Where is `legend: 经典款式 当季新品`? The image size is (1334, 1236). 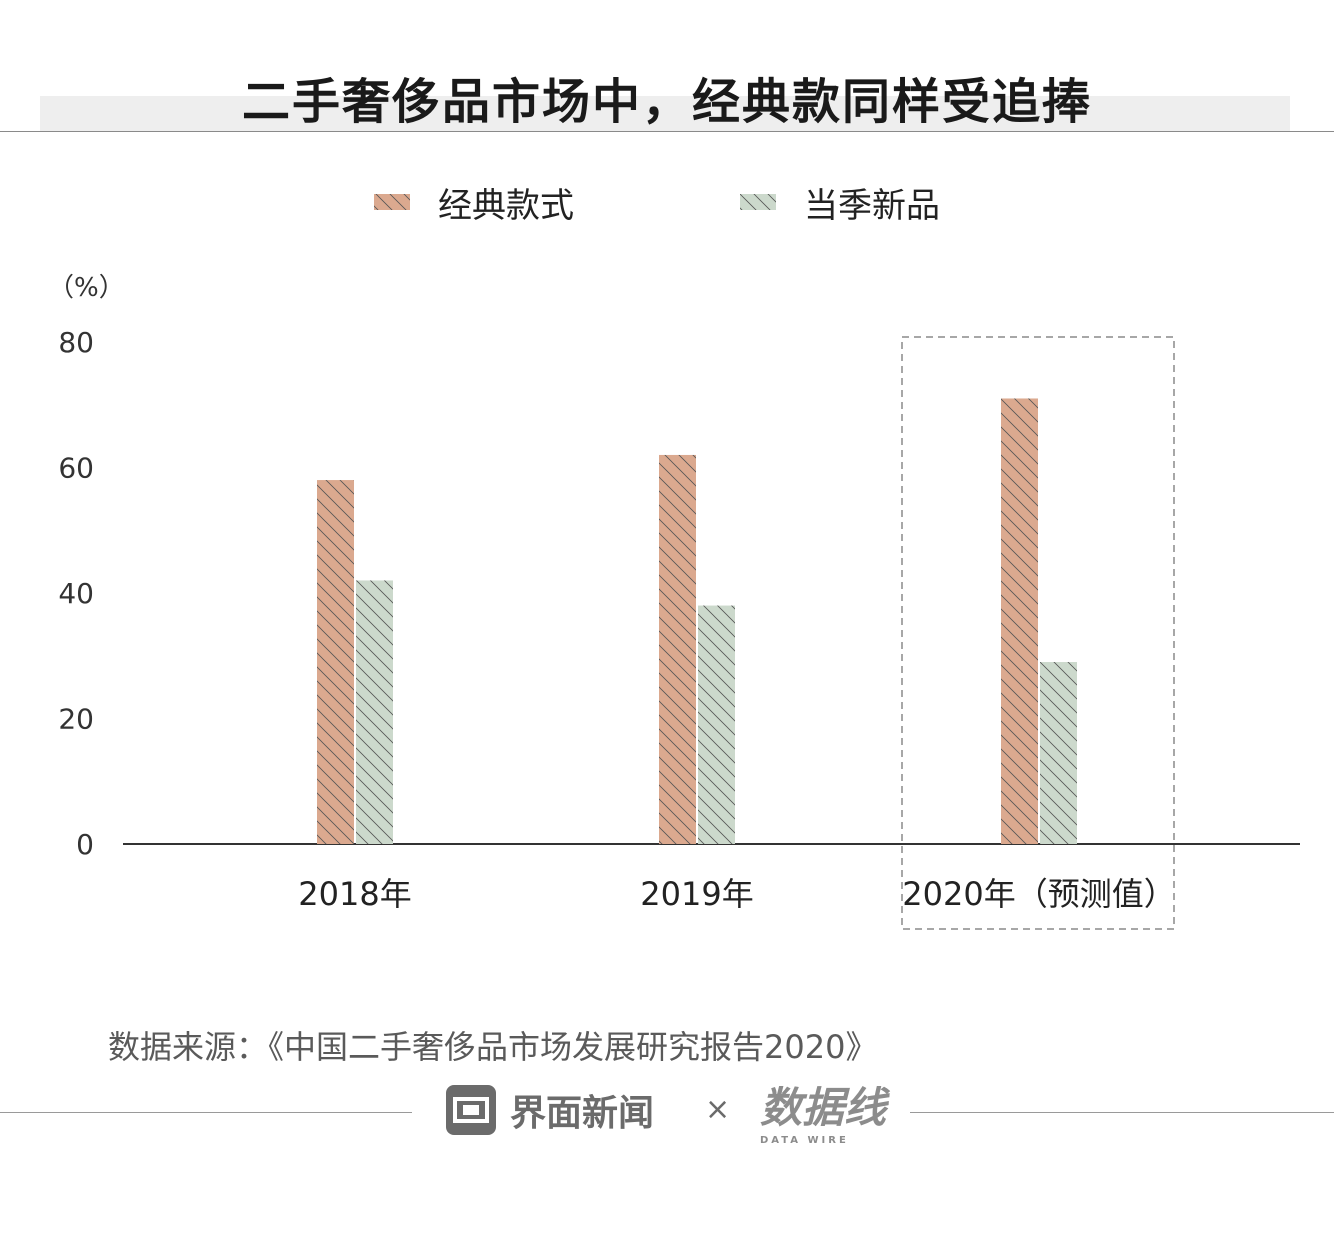
legend: 经典款式 当季新品 is located at coordinates (657, 206).